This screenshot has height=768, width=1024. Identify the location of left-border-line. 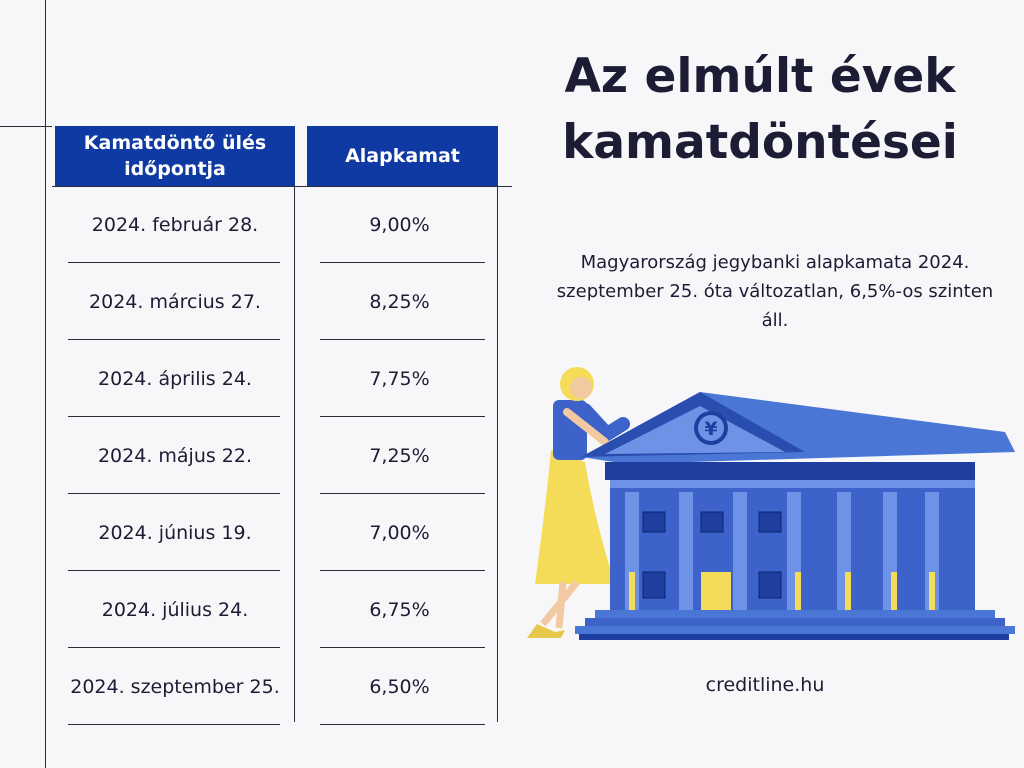
(45, 384).